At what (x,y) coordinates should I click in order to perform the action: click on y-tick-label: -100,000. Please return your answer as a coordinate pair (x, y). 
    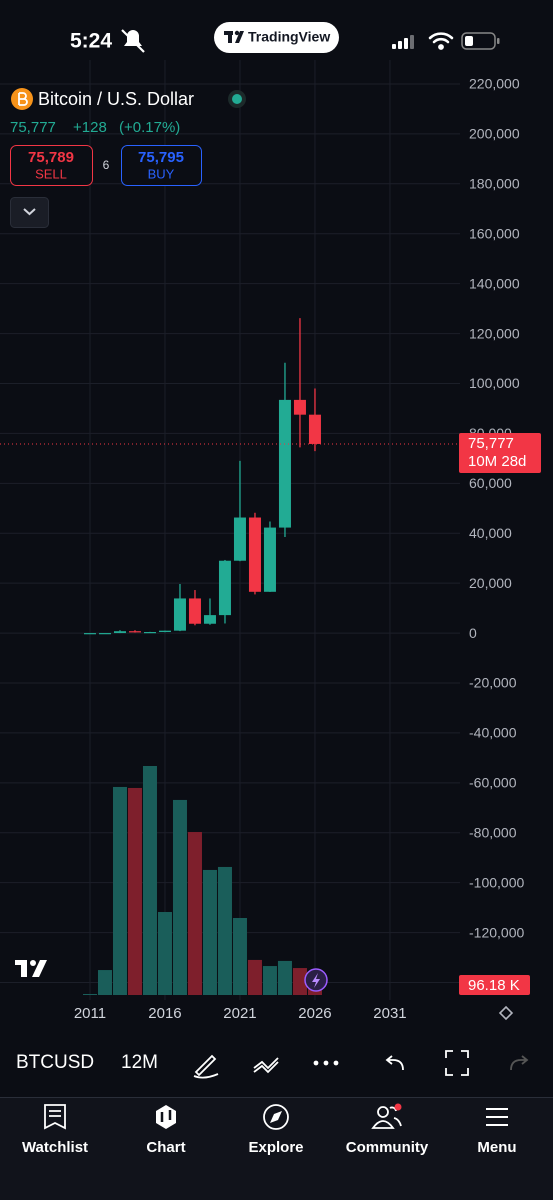
    Looking at the image, I should click on (496, 882).